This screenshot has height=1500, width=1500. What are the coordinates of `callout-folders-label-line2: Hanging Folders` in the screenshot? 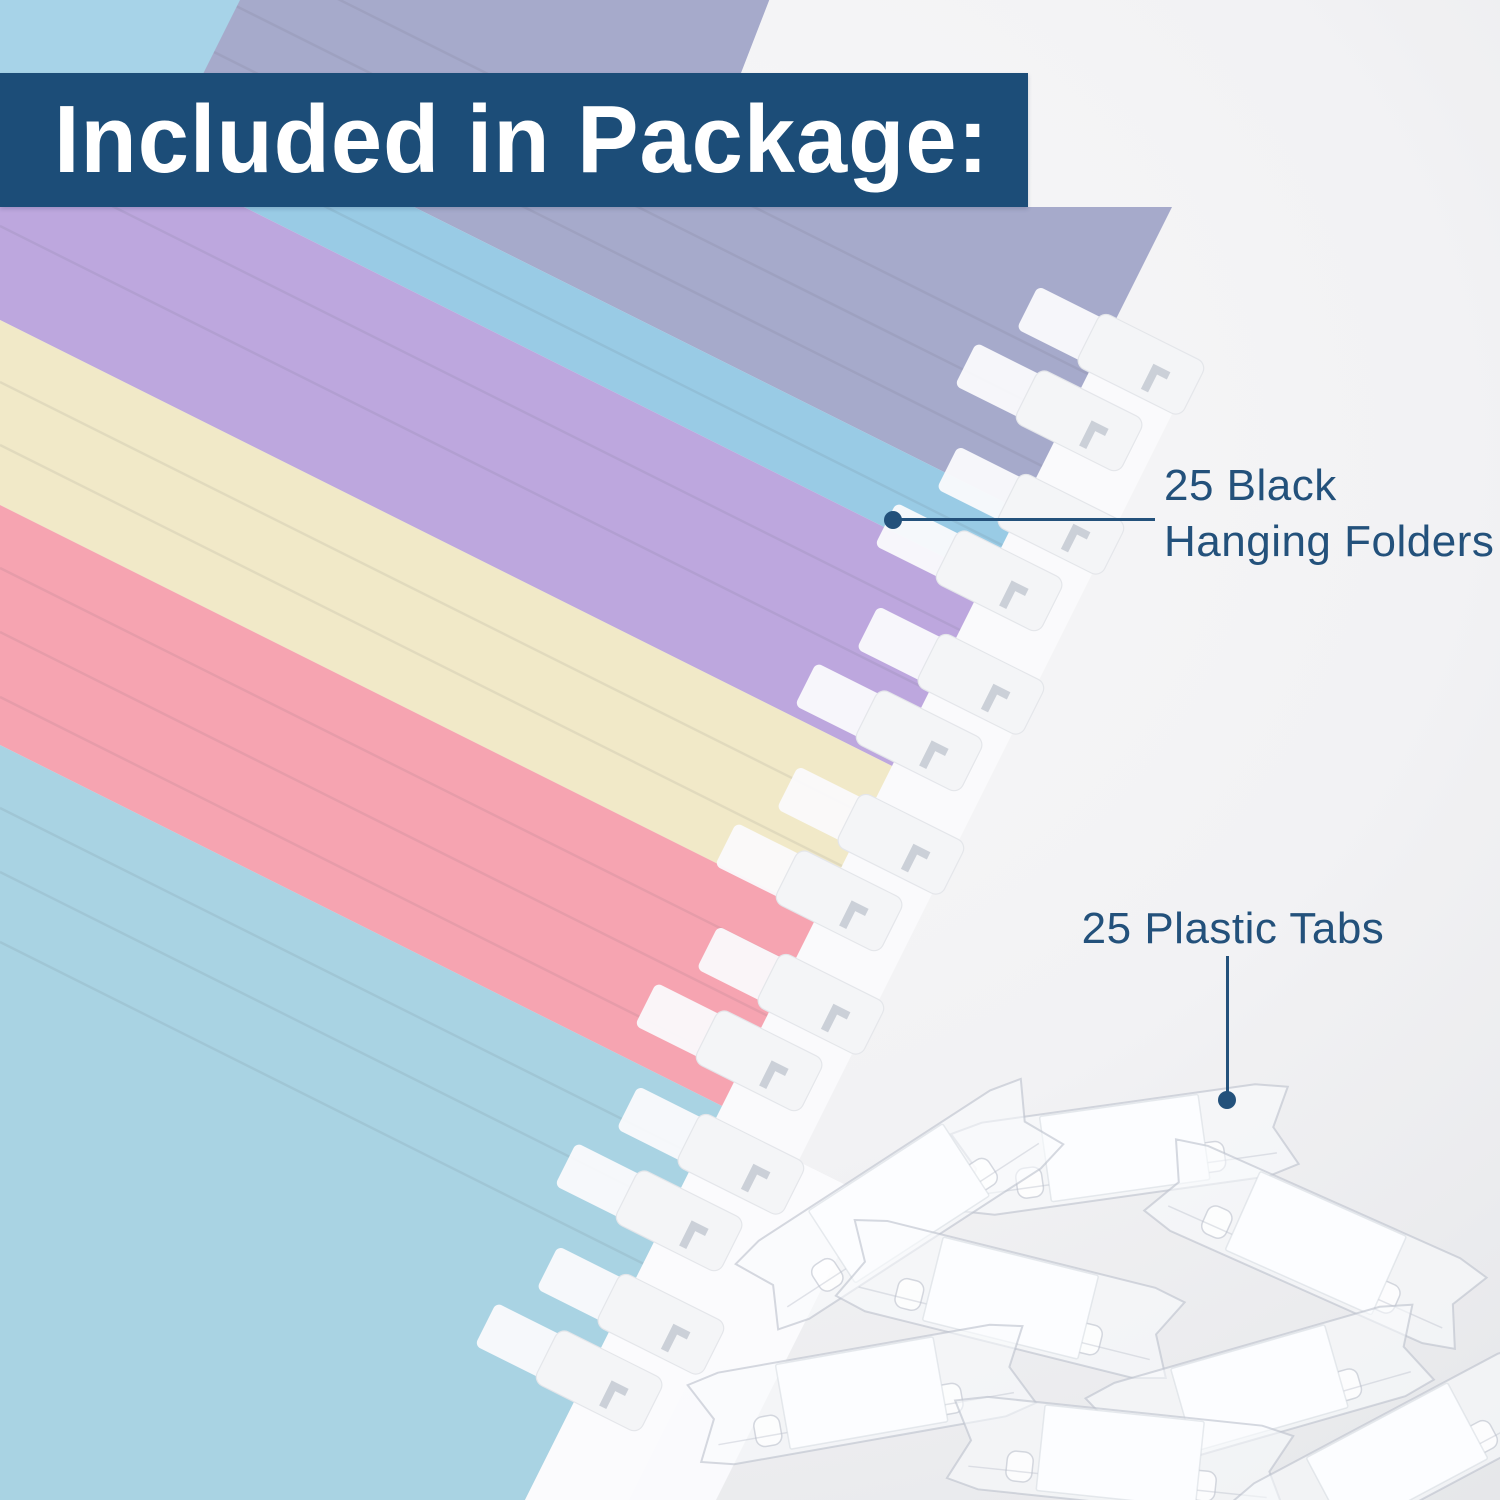 It's located at (1329, 541).